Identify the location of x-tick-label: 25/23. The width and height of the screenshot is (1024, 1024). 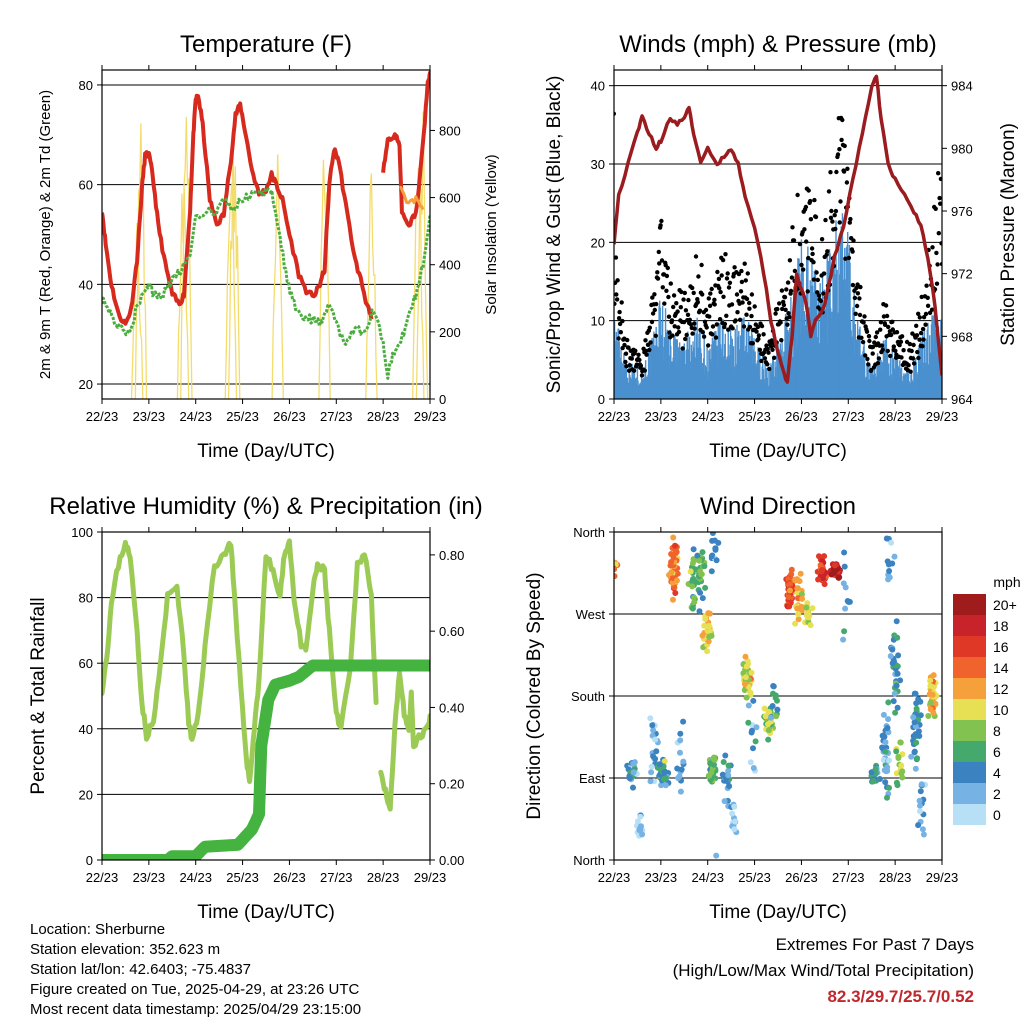
(754, 416).